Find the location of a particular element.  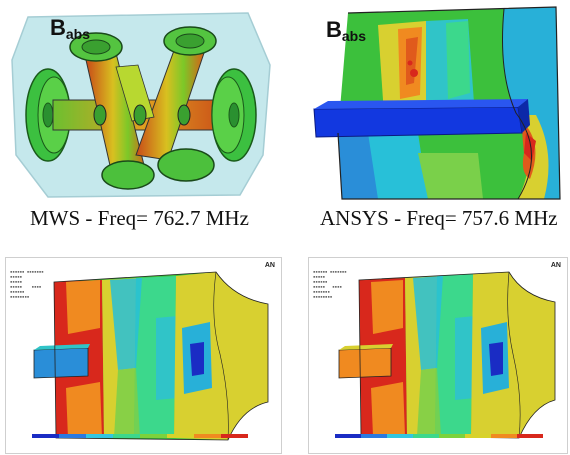

bottom-left-logo: AN is located at coordinates (269, 265).